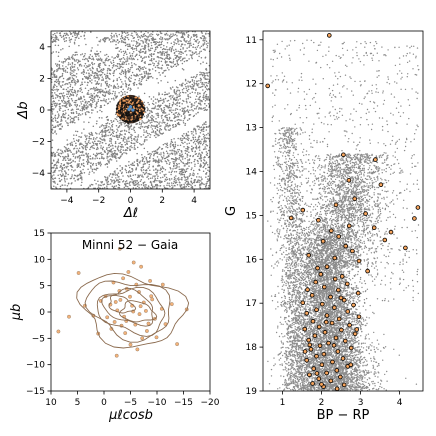 Image resolution: width=436 pixels, height=436 pixels. What do you see at coordinates (140, 306) in the screenshot?
I see `pm-point` at bounding box center [140, 306].